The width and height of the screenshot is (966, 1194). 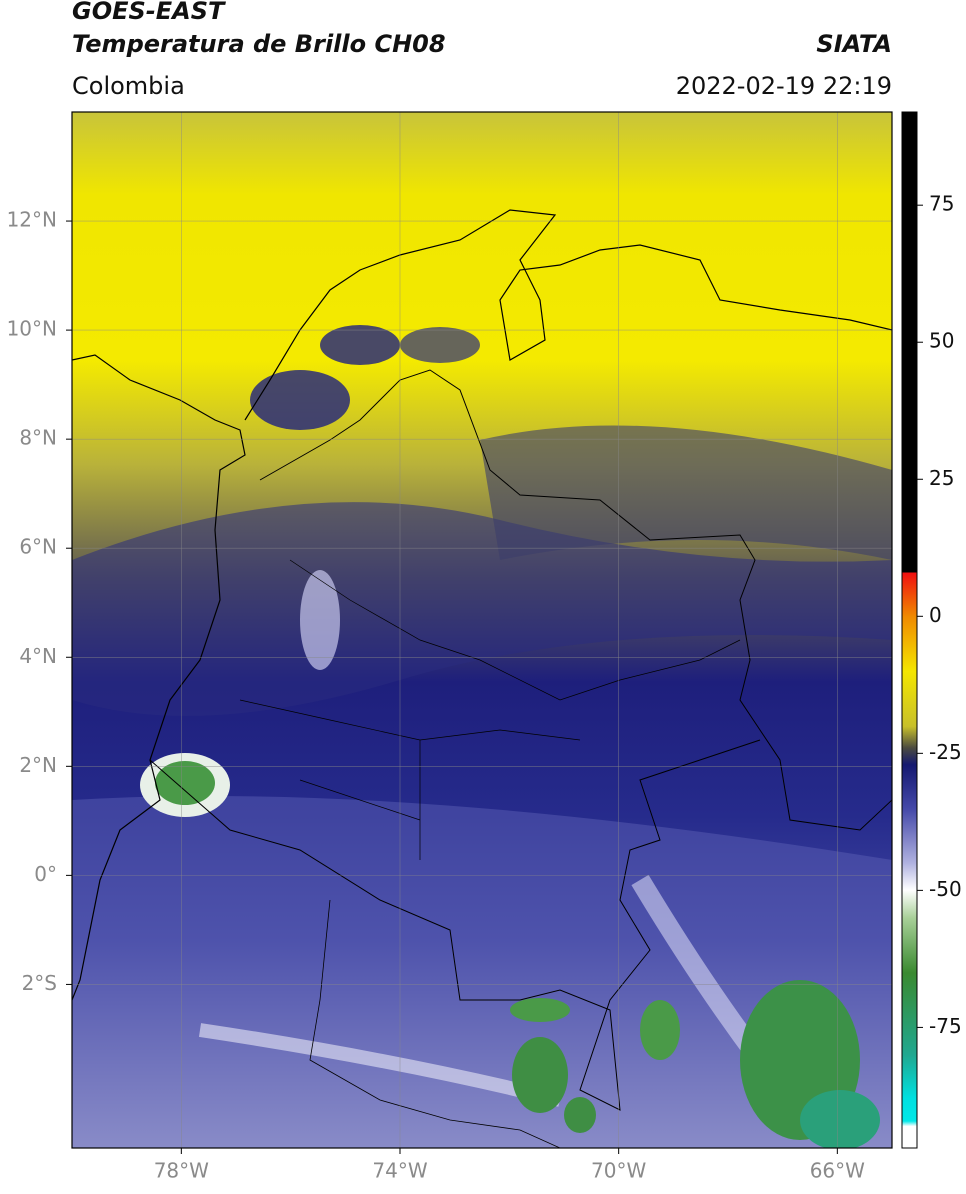 I want to click on colorbar-tick-label: 0, so click(x=935, y=615).